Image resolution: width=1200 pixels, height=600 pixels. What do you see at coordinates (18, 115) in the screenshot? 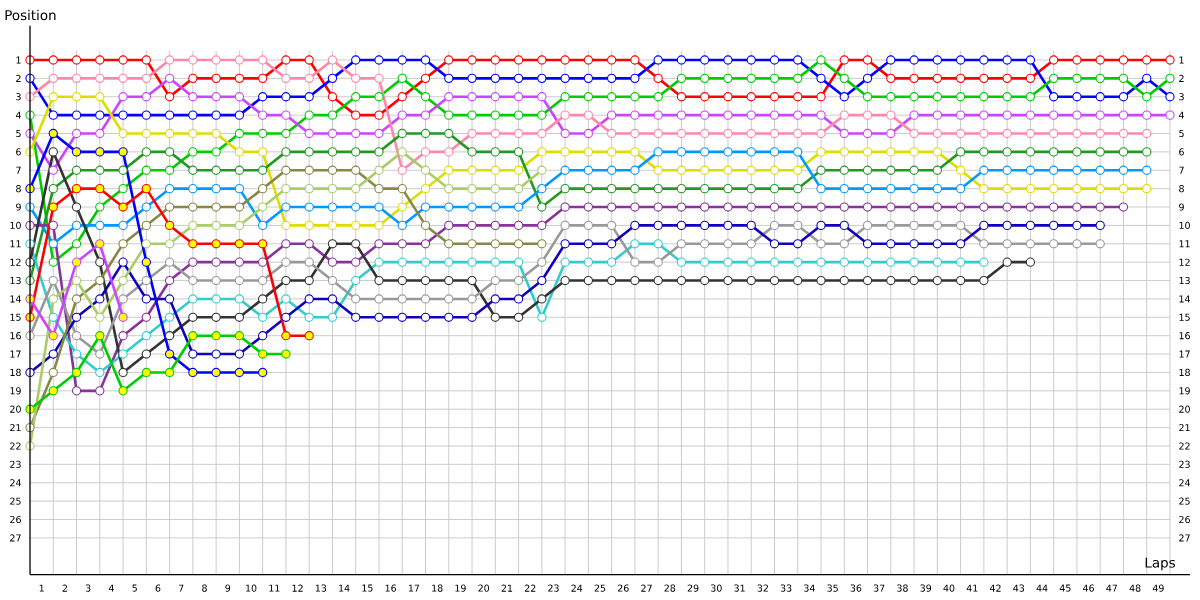
I see `y-tick-label: 4` at bounding box center [18, 115].